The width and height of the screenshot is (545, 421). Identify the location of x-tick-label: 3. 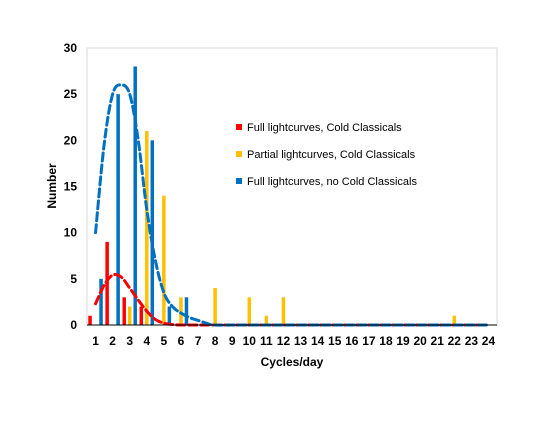
(129, 341).